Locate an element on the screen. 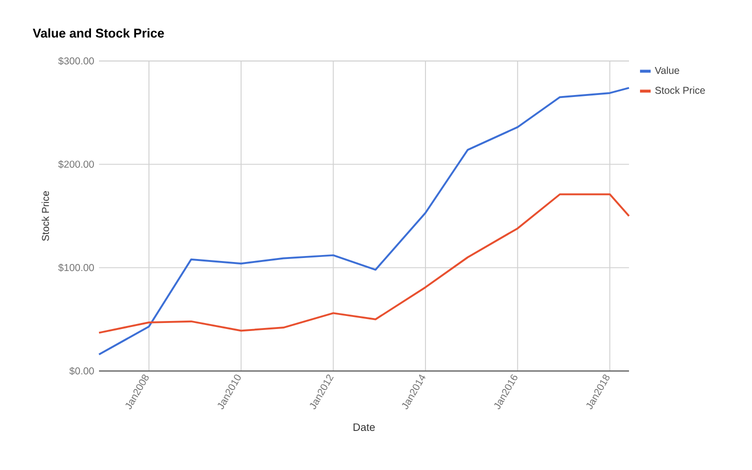 The image size is (752, 470). legend-label: Stock Price is located at coordinates (680, 90).